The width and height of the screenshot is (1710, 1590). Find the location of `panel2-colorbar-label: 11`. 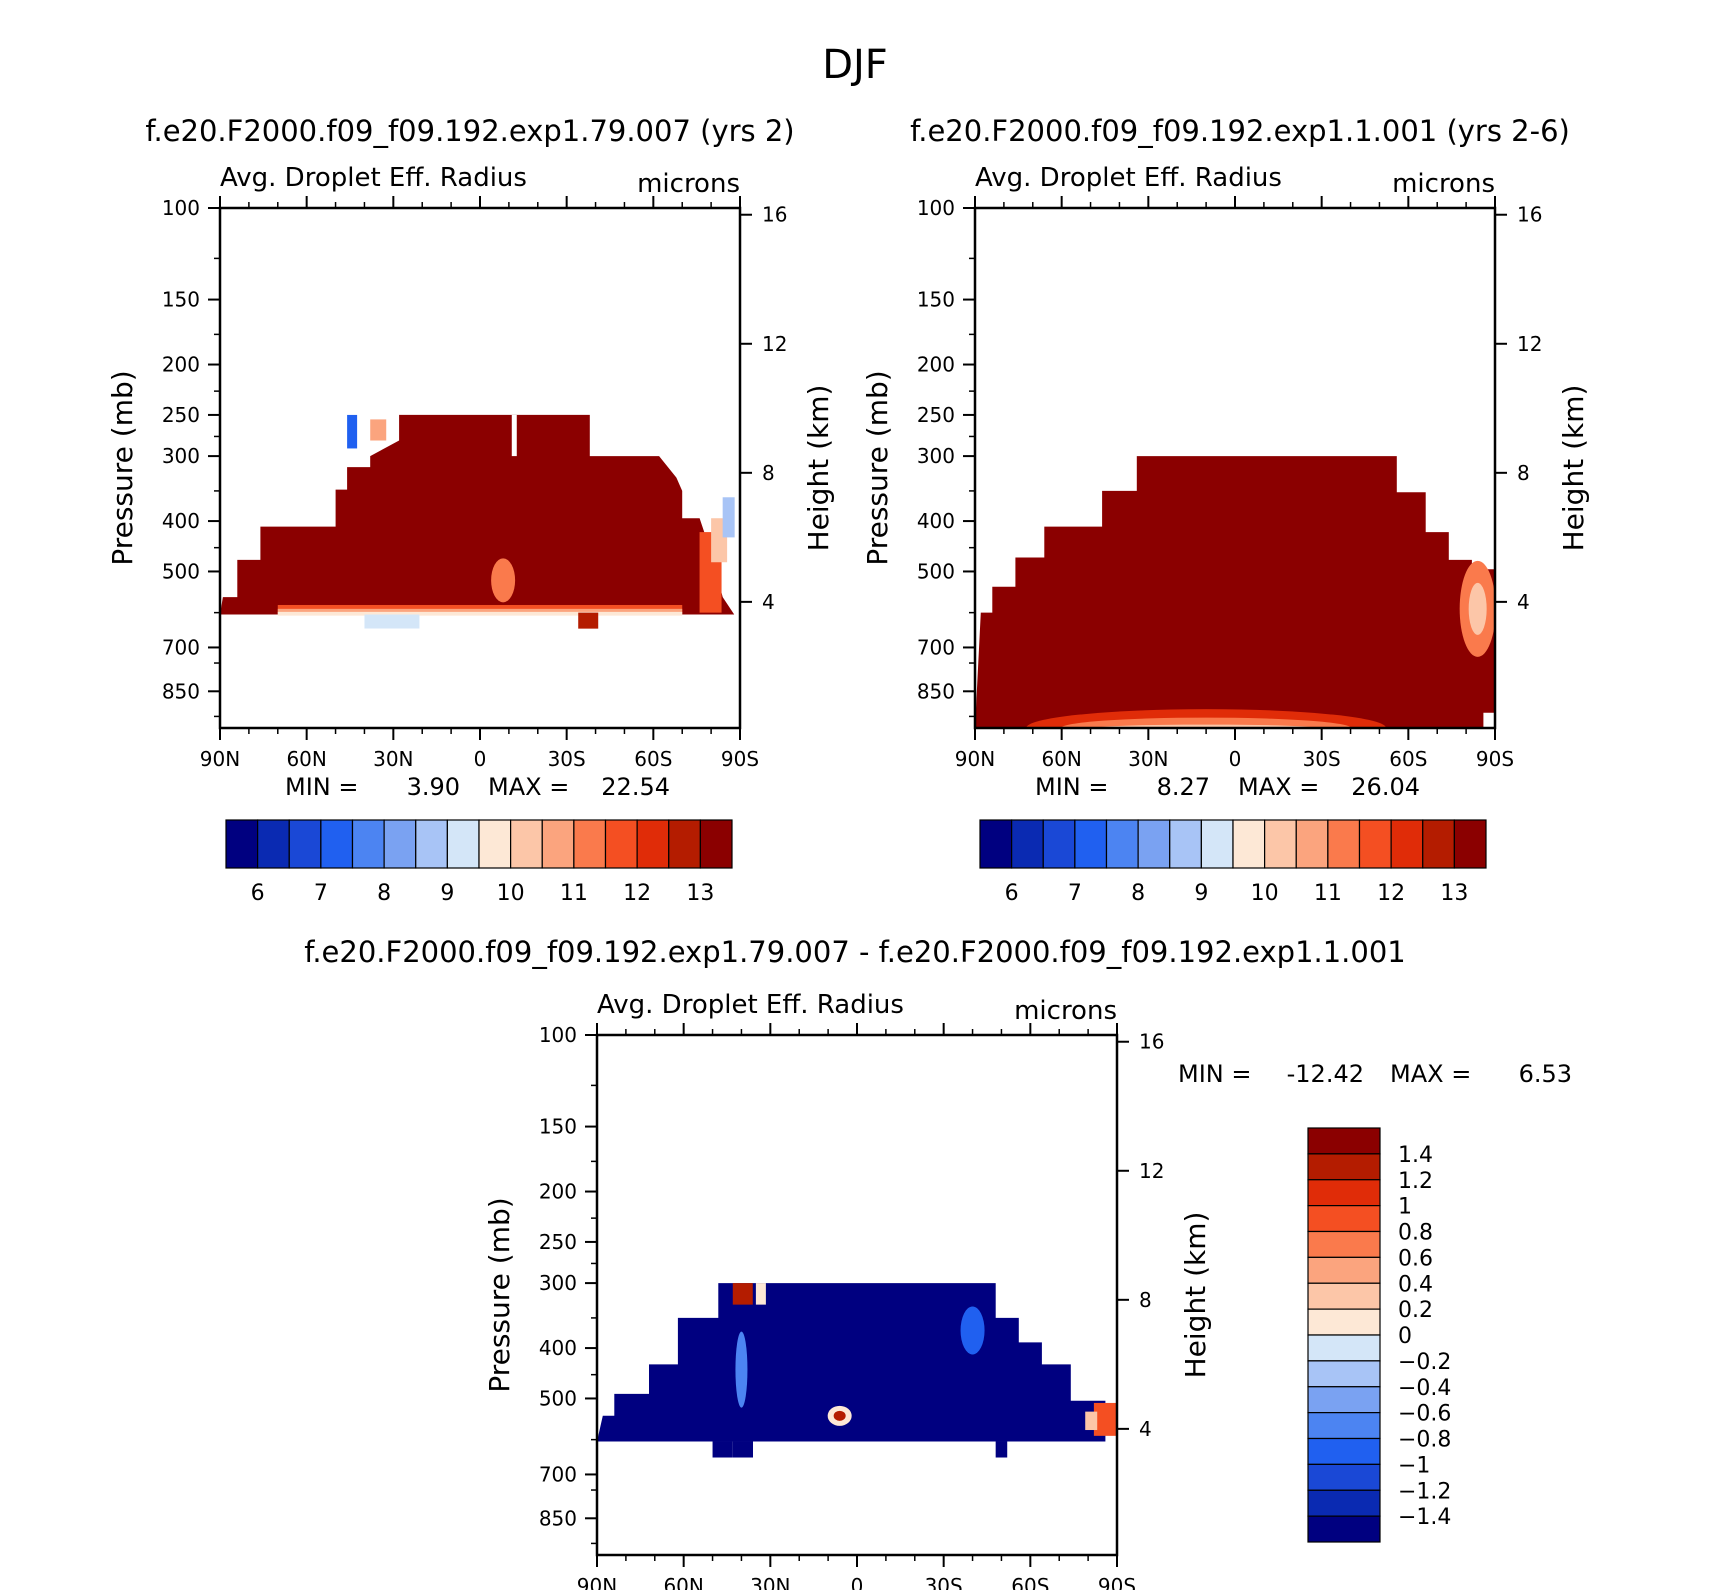

panel2-colorbar-label: 11 is located at coordinates (1328, 893).